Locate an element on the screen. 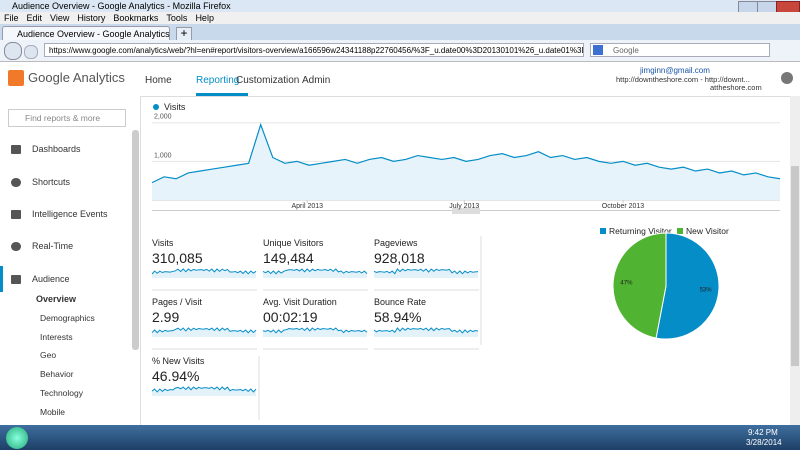 This screenshot has height=450, width=800. clock-date: 3/28/2014 is located at coordinates (764, 442).